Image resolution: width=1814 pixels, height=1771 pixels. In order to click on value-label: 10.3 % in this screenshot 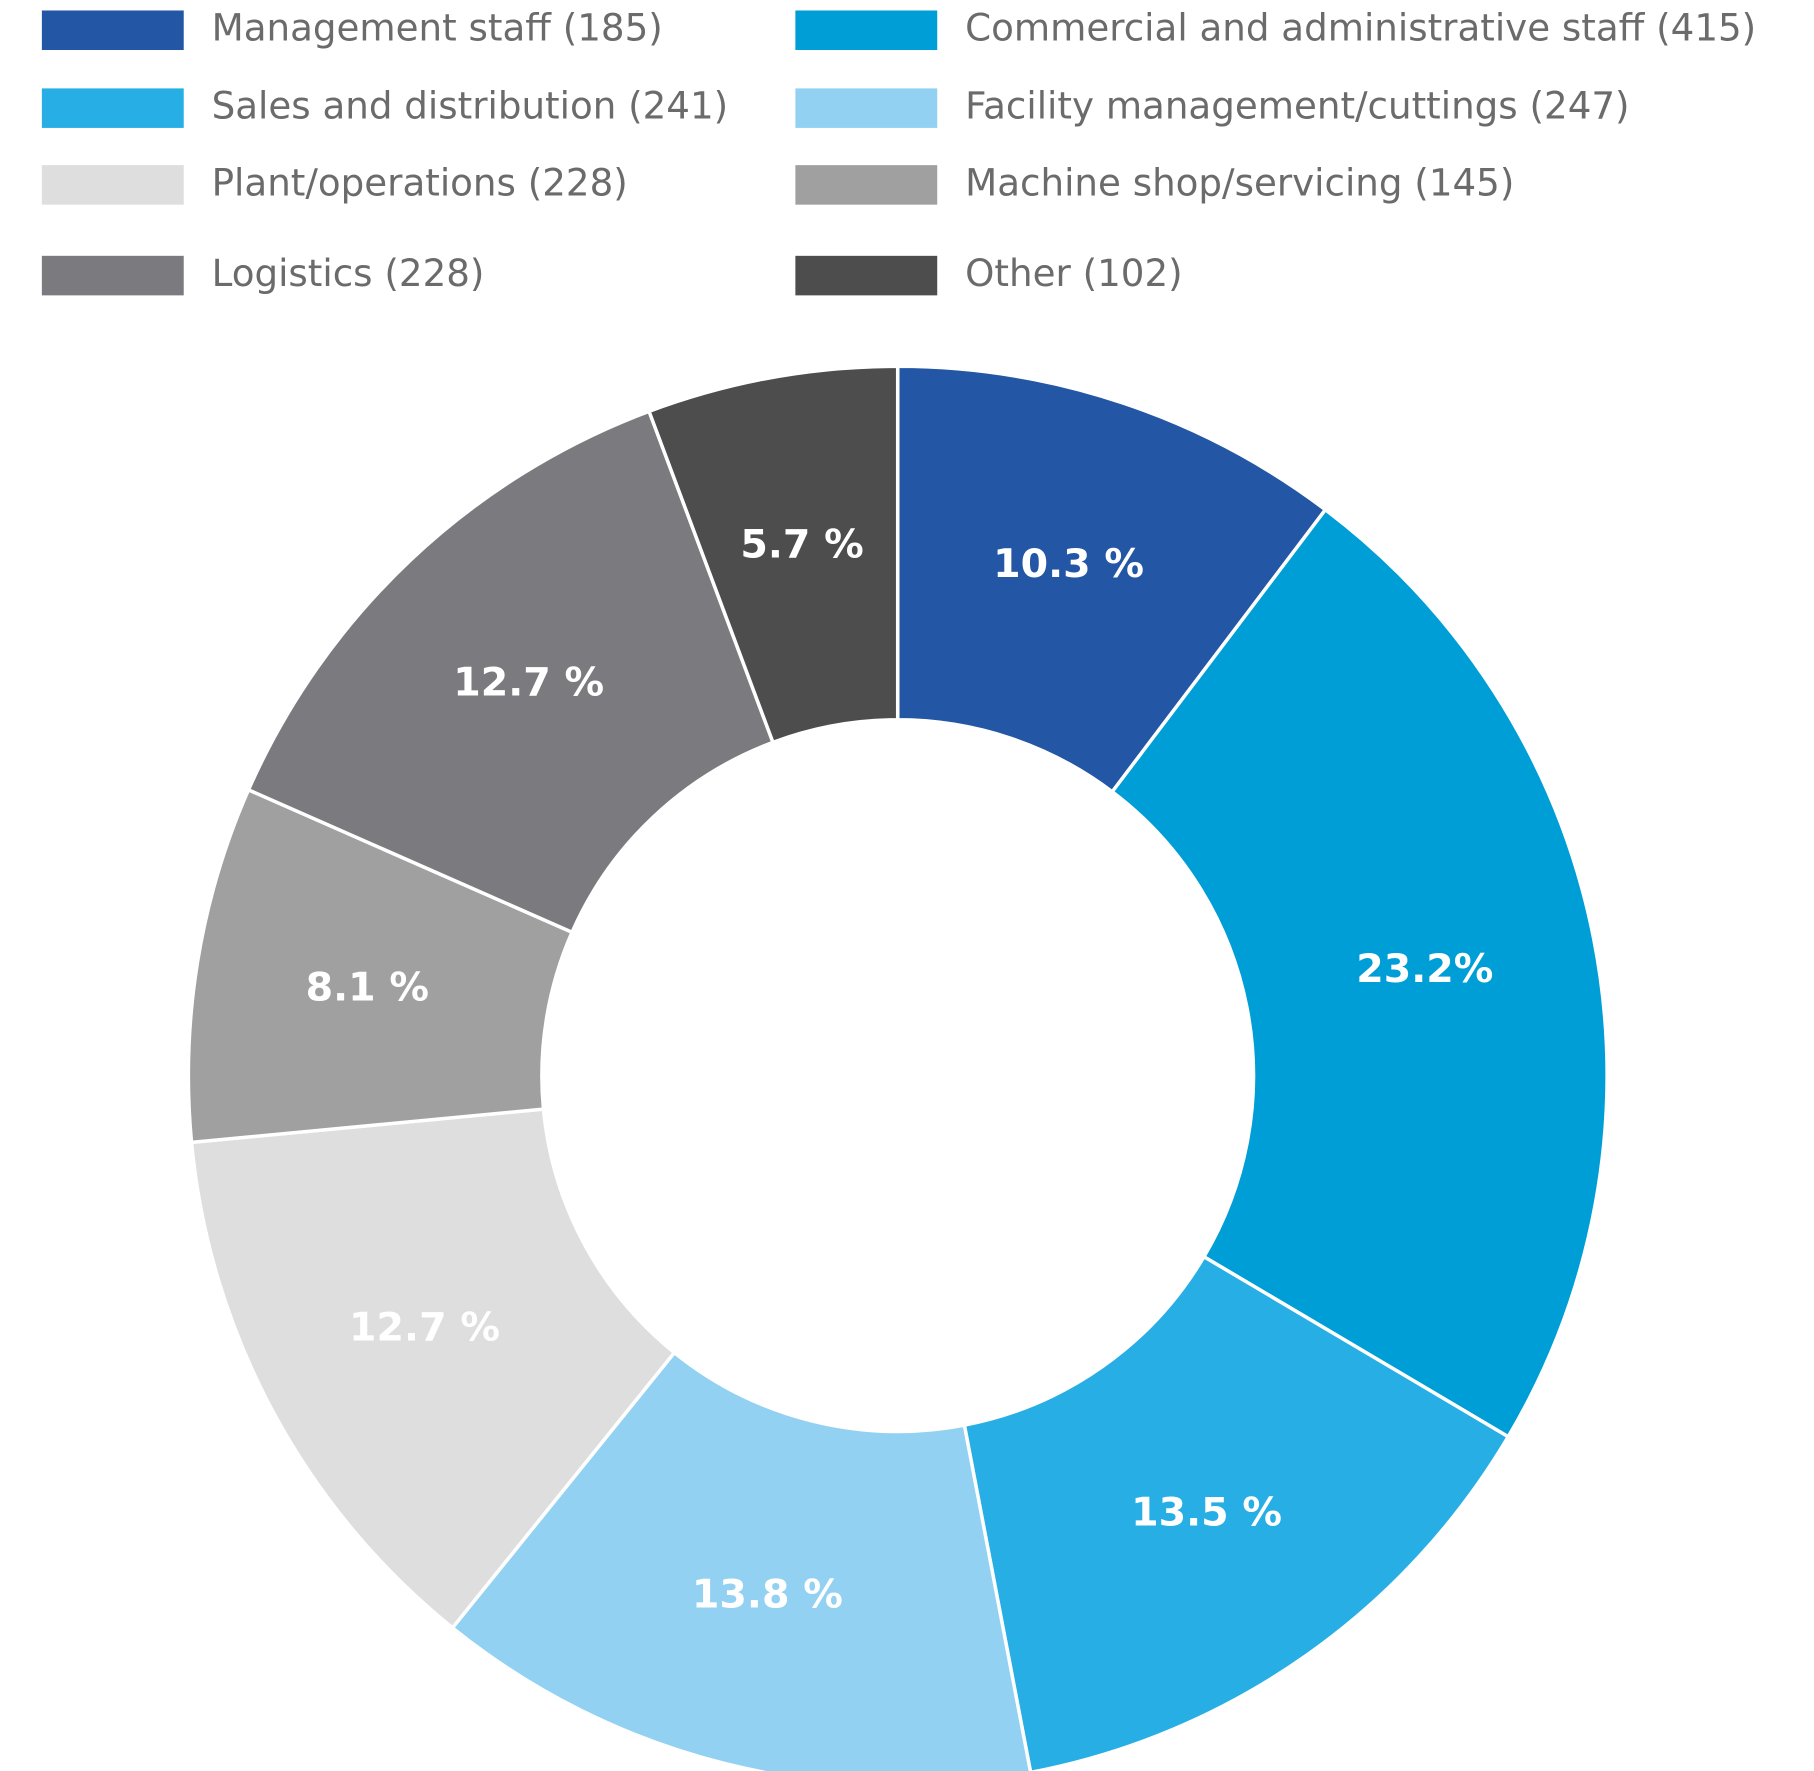, I will do `click(1068, 564)`.